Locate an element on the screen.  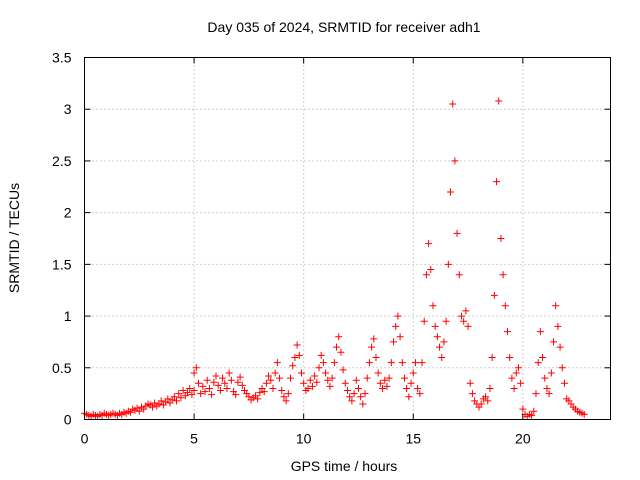
y-tick-label: 0.5 is located at coordinates (62, 368).